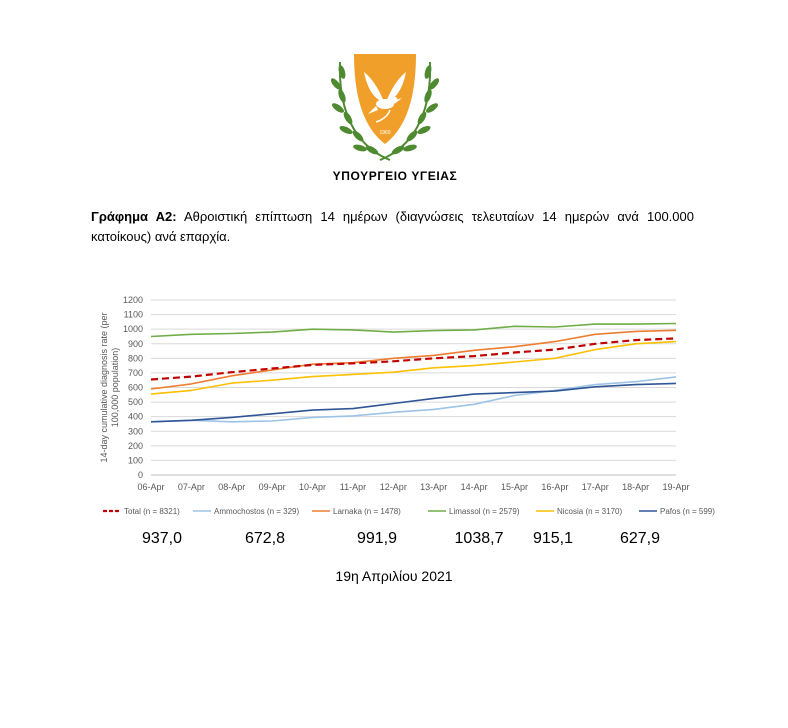  I want to click on chart-series, so click(413, 372).